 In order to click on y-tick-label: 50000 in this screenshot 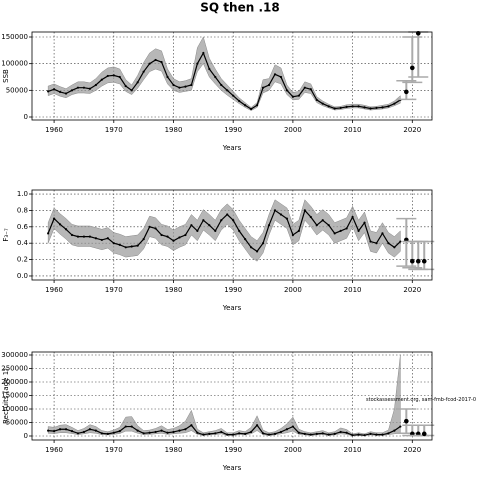, I will do `click(17, 422)`.